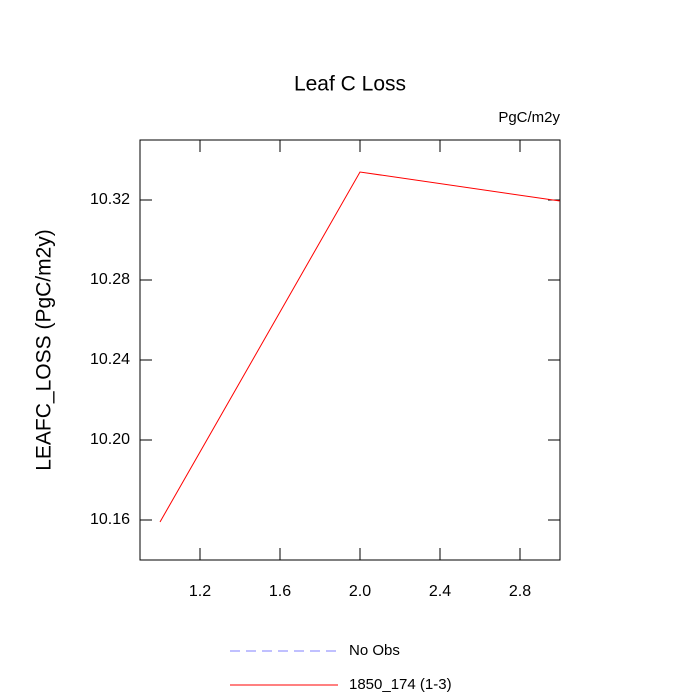 This screenshot has height=700, width=700. What do you see at coordinates (44, 350) in the screenshot?
I see `y-axis-label: LEAFC_LOSS (PgC/m2y)` at bounding box center [44, 350].